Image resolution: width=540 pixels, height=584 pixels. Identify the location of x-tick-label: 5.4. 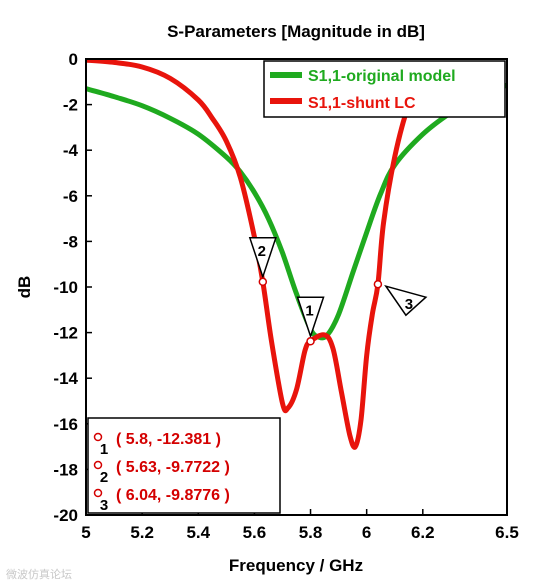
(198, 532).